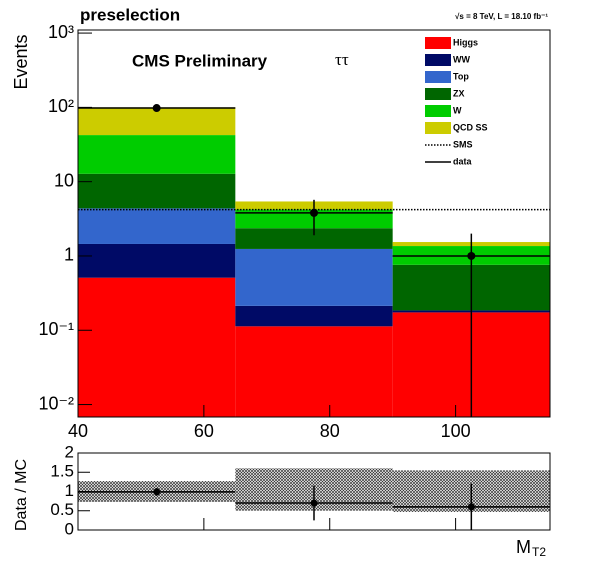 The image size is (596, 572). Describe the element at coordinates (62, 471) in the screenshot. I see `ratio-y-tick-label: 1.5` at that location.